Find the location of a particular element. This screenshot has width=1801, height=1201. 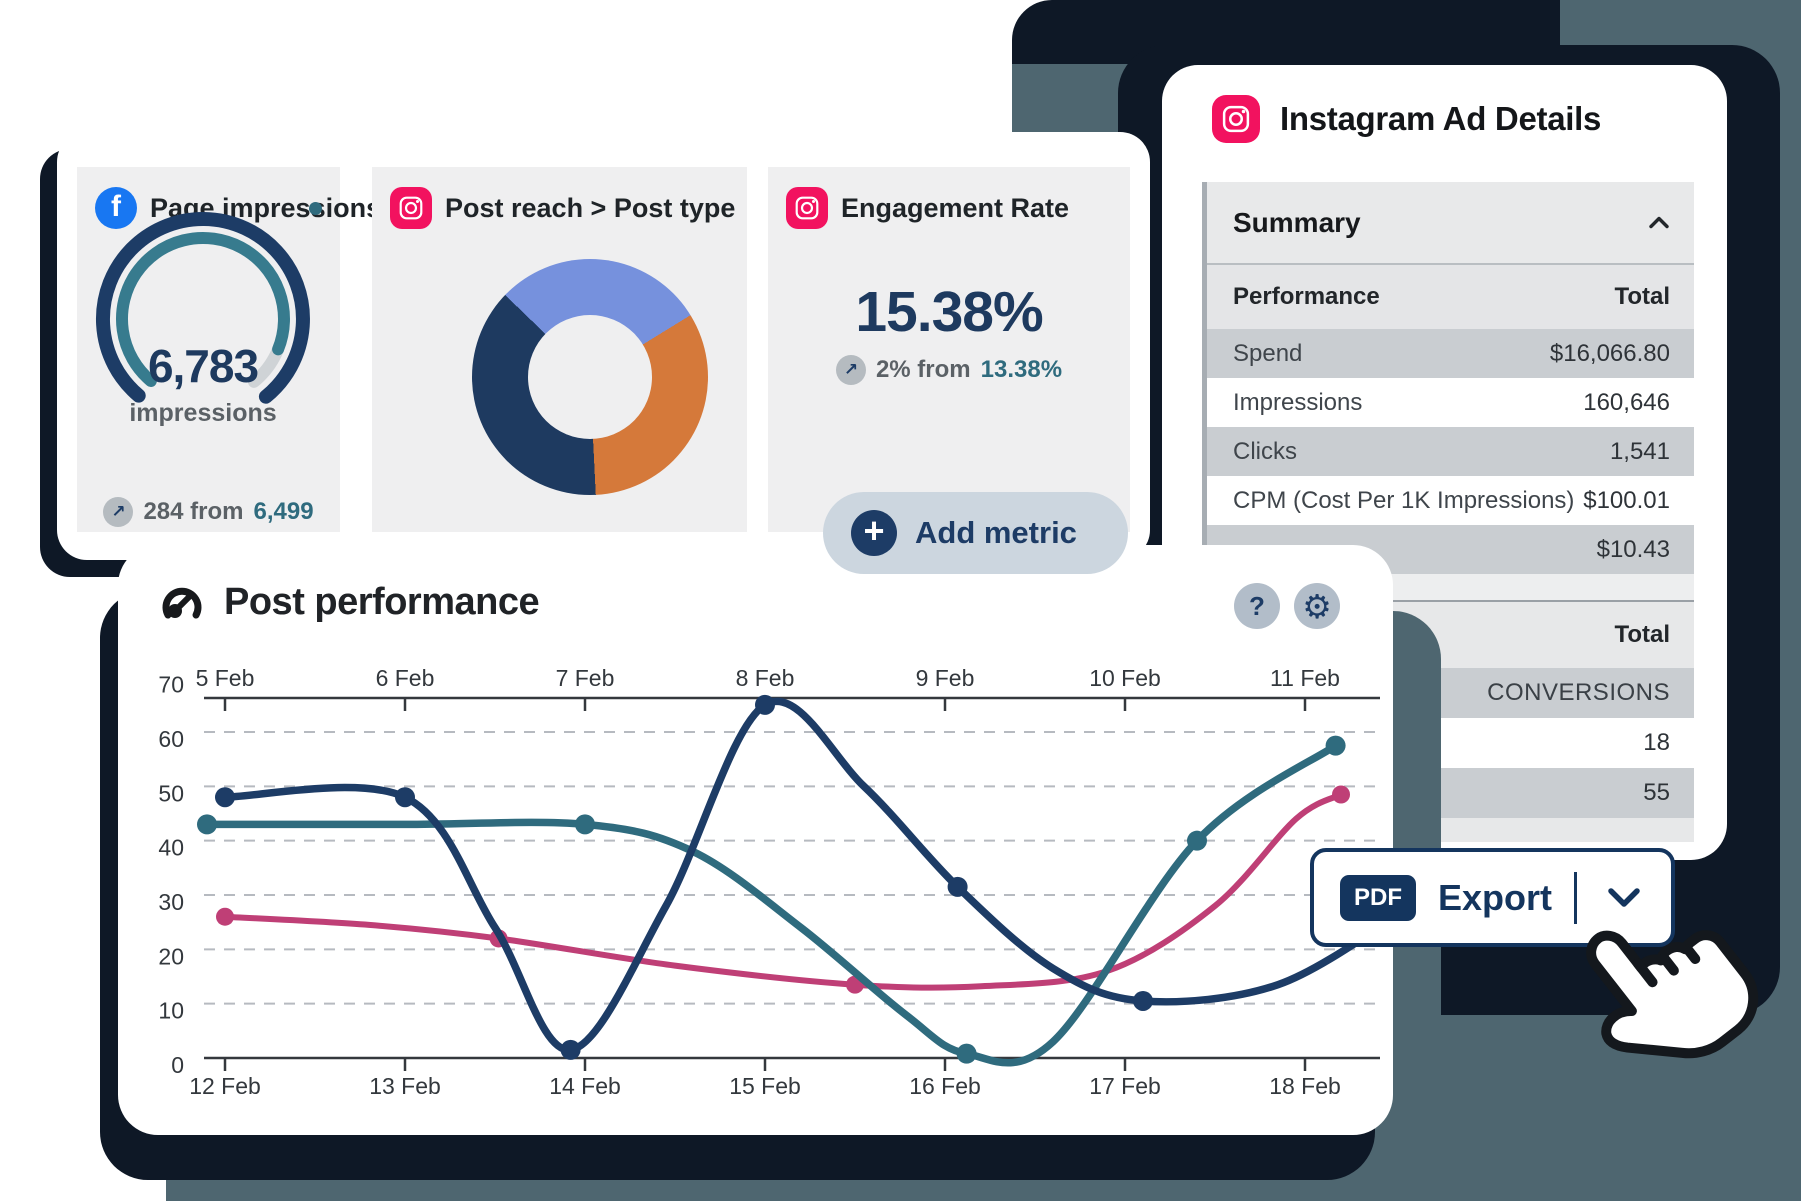

y-axis-label: 10 is located at coordinates (171, 1011).